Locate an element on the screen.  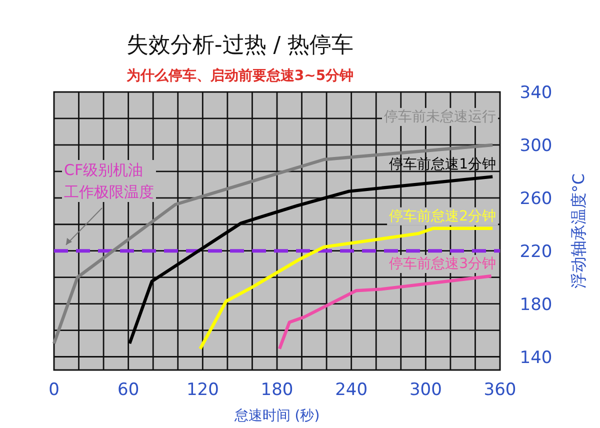
x-axis-title: 怠速时间 (秒) is located at coordinates (276, 416).